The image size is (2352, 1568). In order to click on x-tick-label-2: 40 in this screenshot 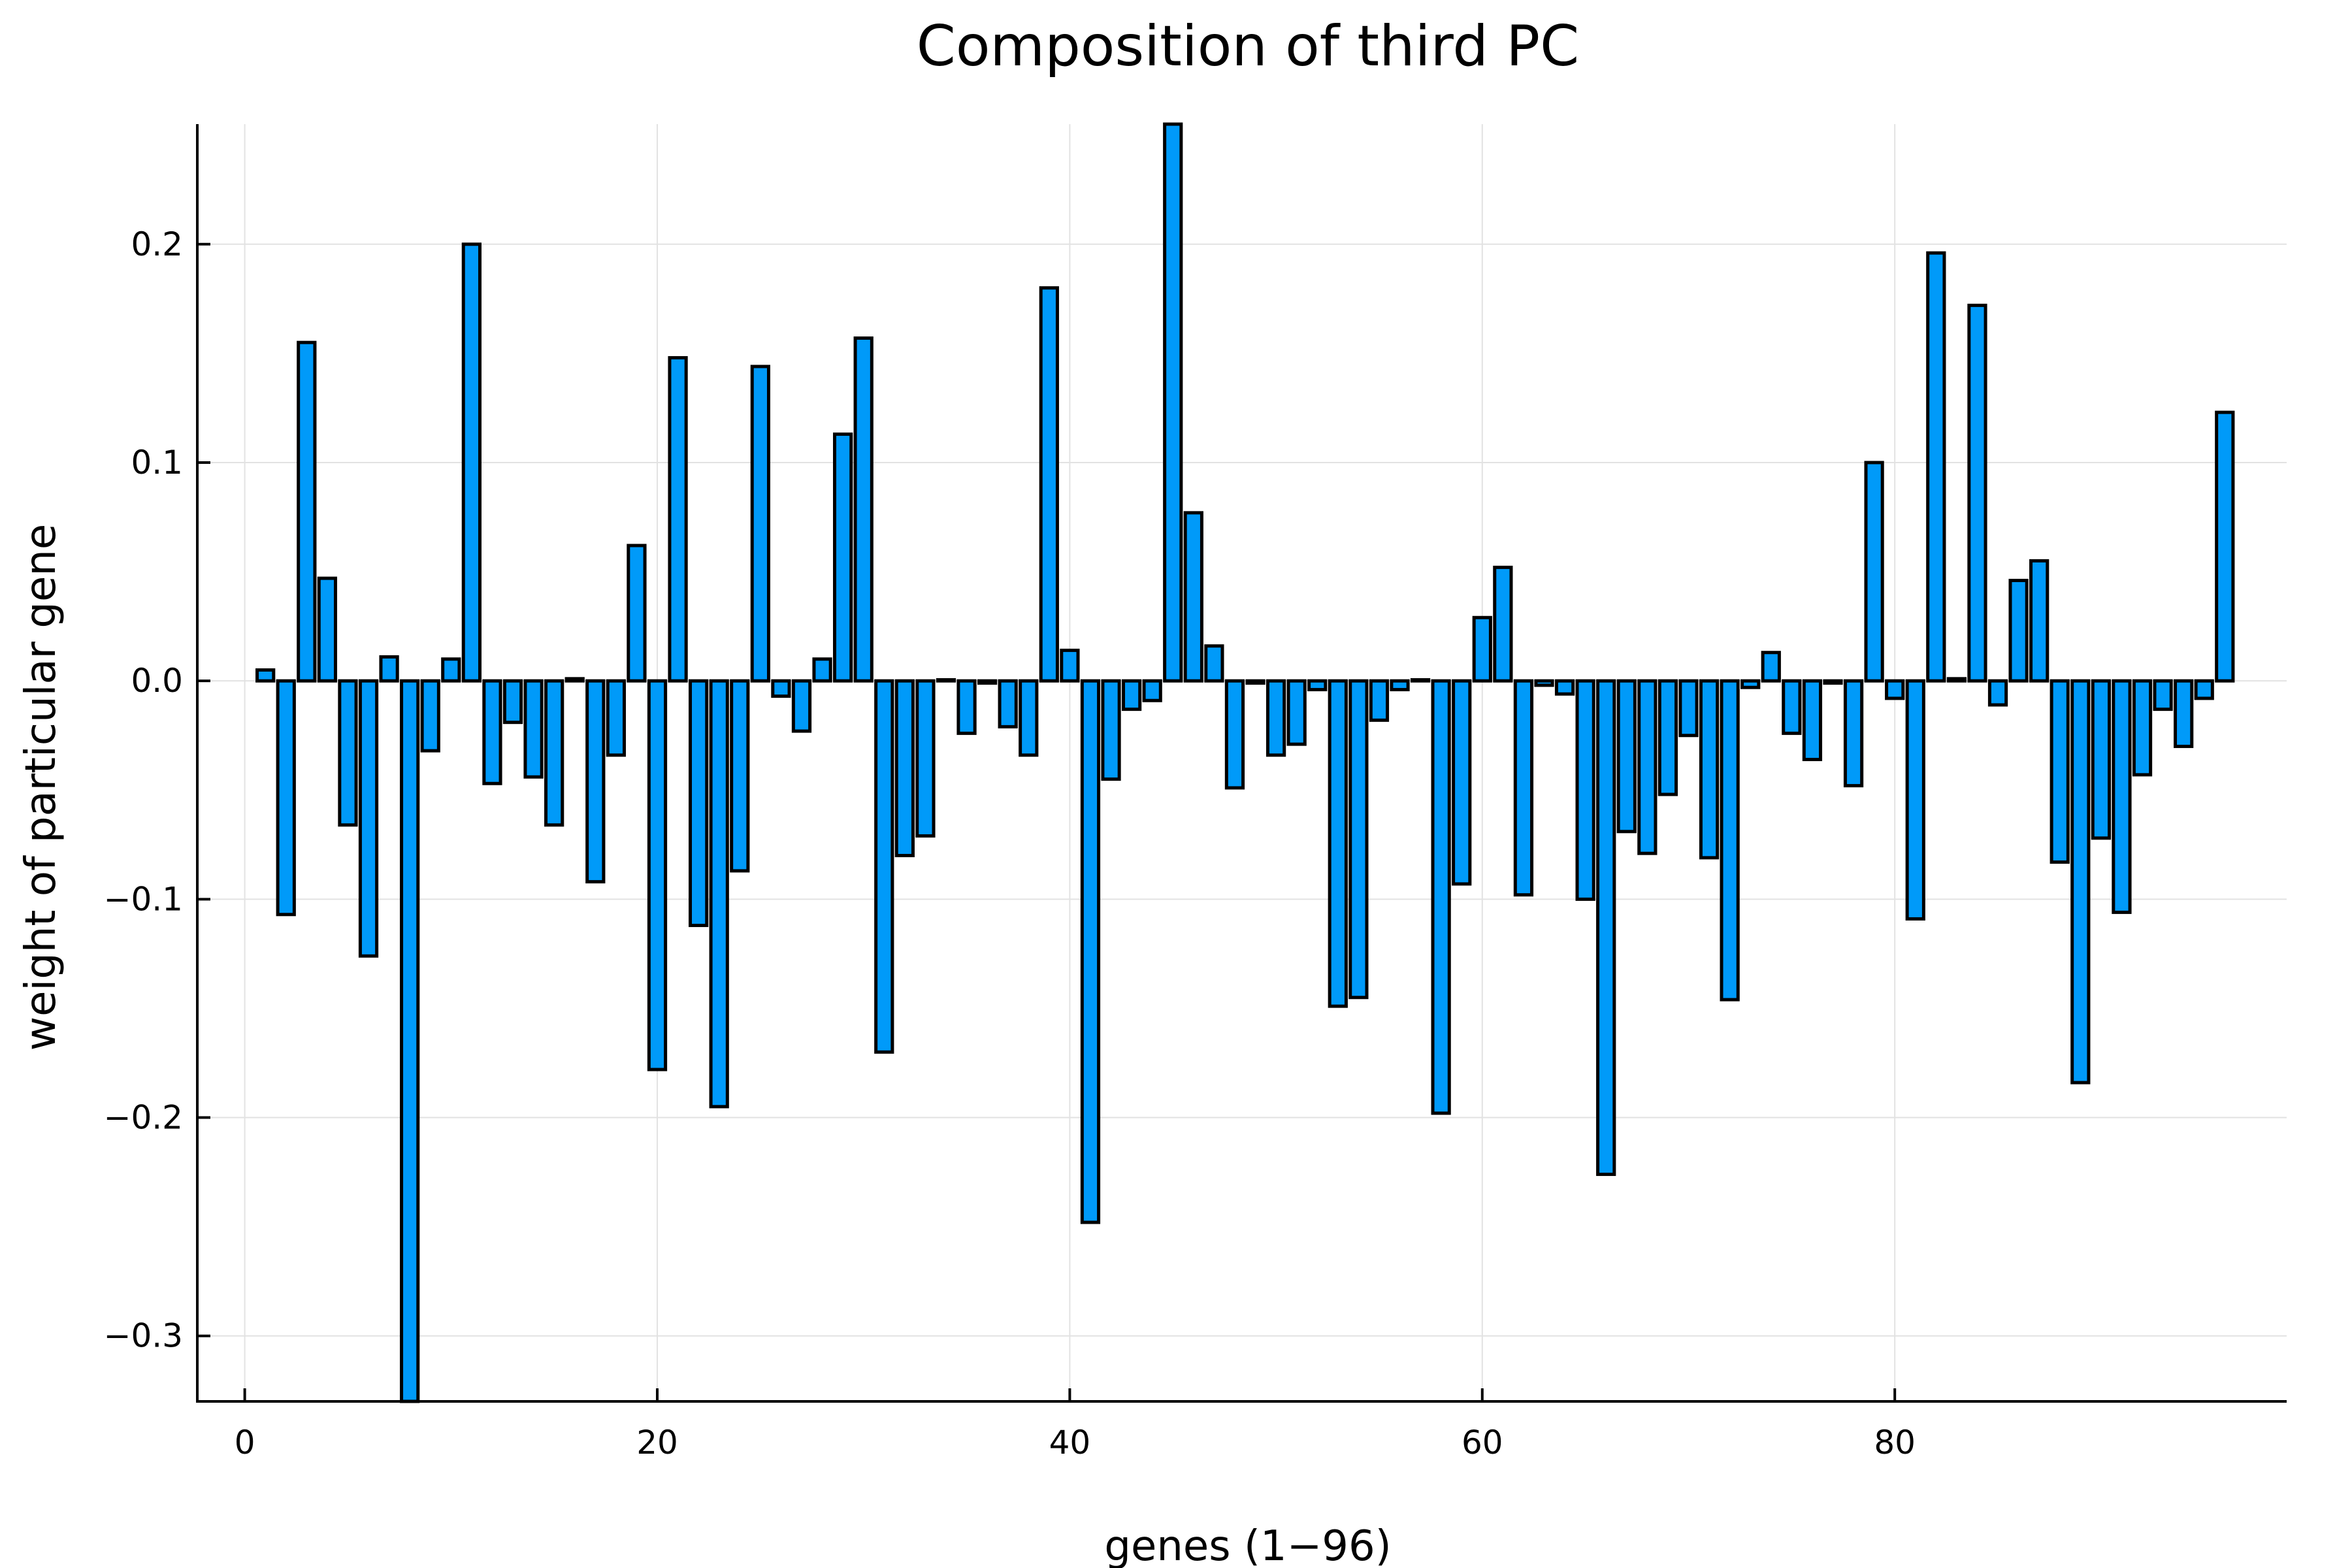, I will do `click(1070, 1443)`.